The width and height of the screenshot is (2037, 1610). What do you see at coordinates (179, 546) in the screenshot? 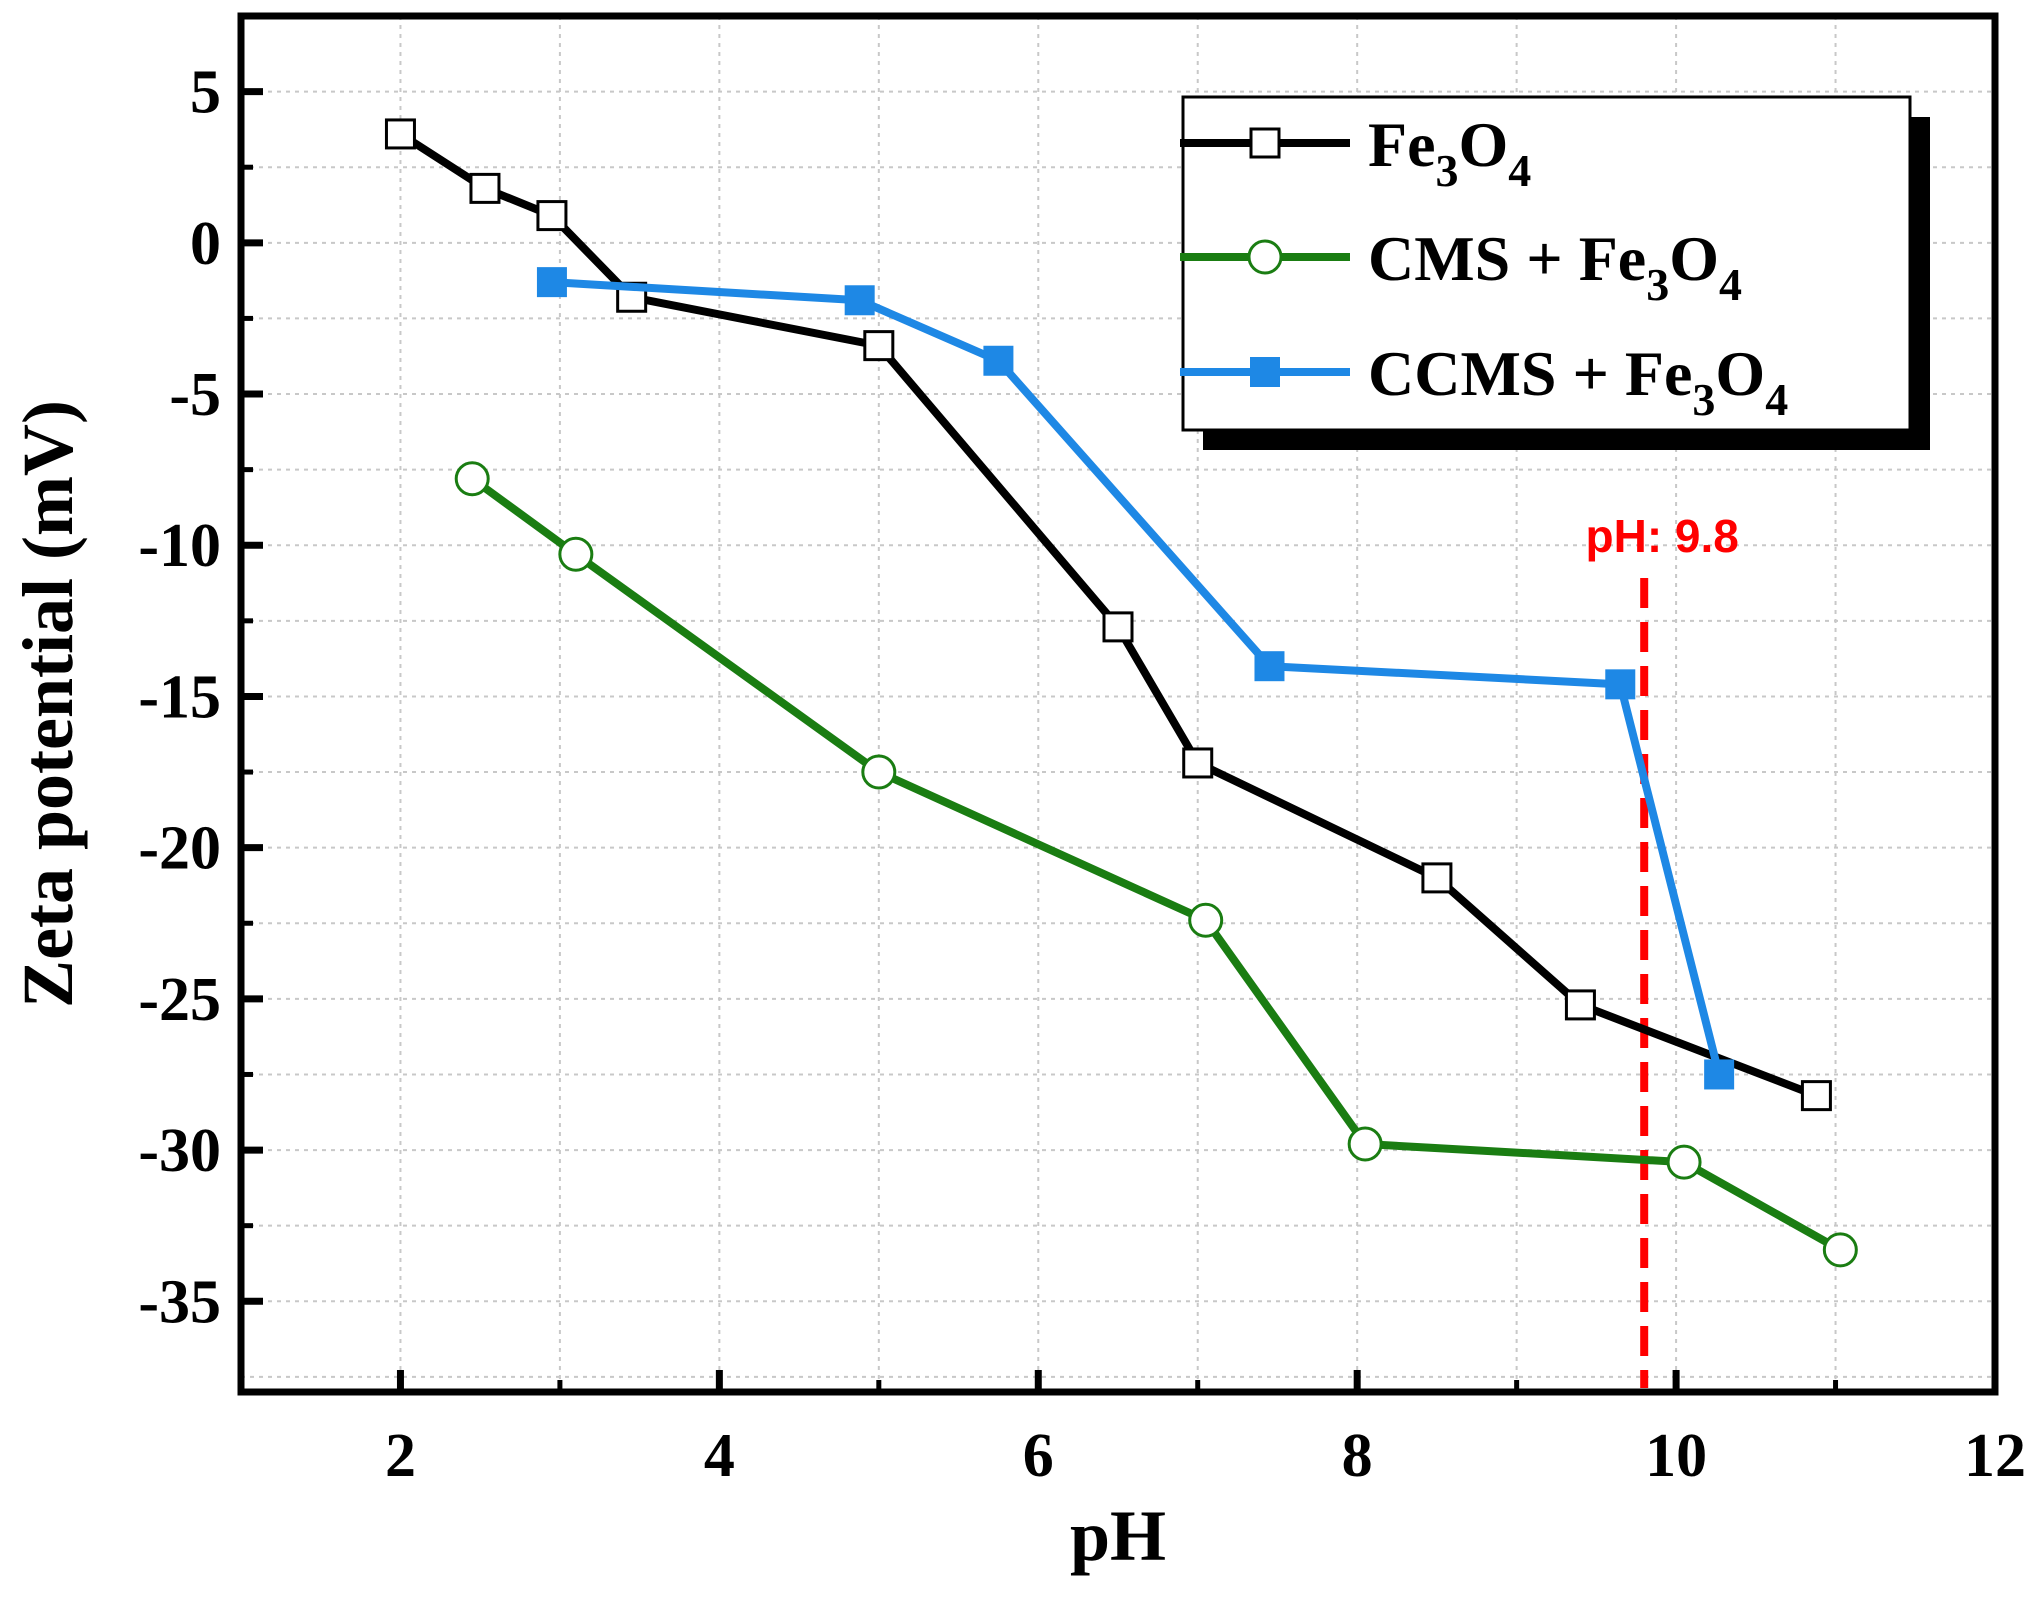
I see `y-tick-label: -10` at bounding box center [179, 546].